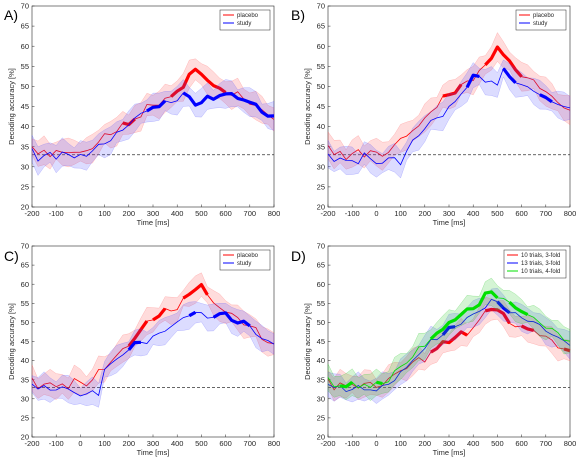 This screenshot has width=579, height=459. I want to click on x-axis-label: Time [ms], so click(449, 222).